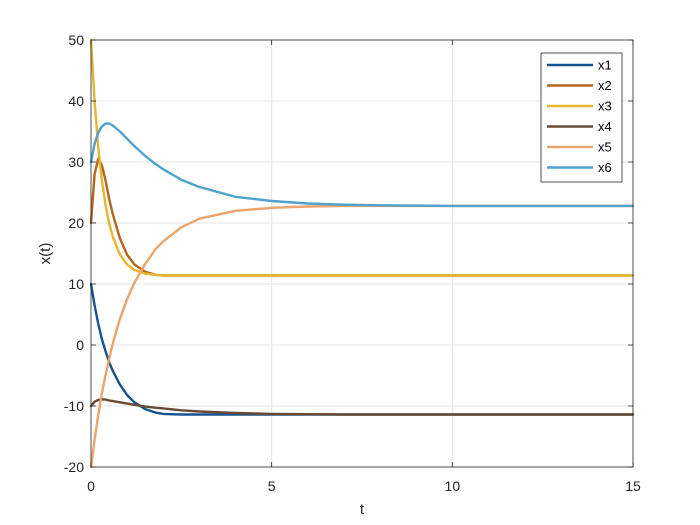 This screenshot has width=700, height=525. I want to click on x-tick-label: 10, so click(453, 486).